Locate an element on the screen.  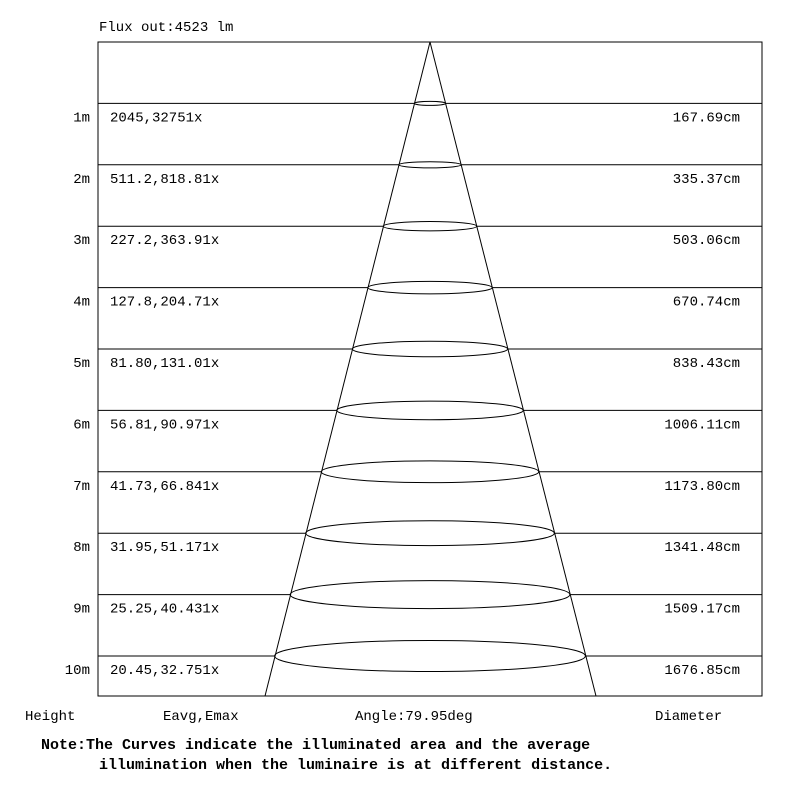
row-height: 4m is located at coordinates (81, 303).